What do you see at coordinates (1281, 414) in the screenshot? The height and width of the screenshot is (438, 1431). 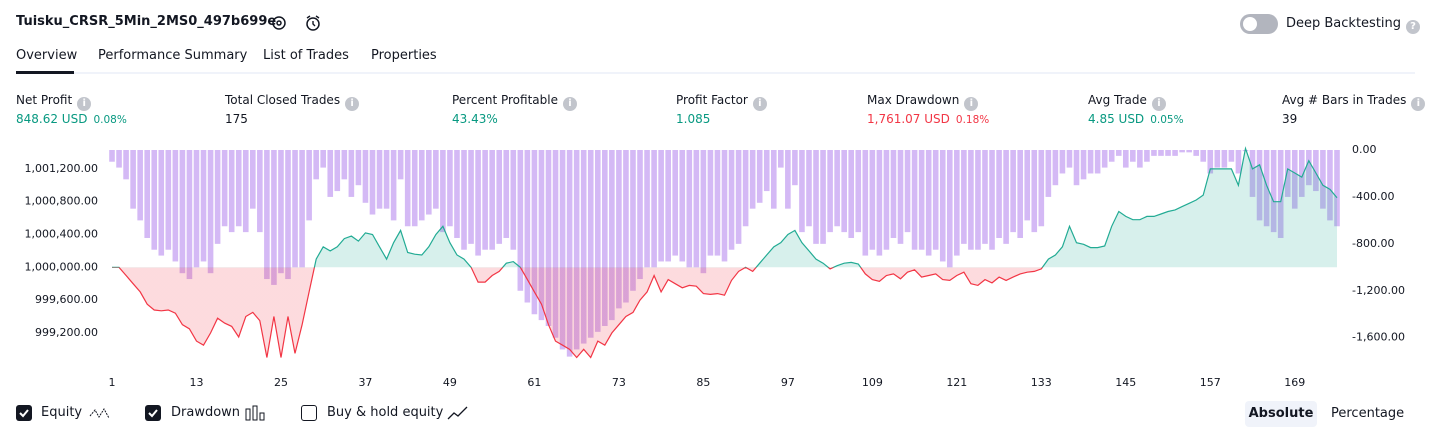 I see `mode-button: Absolute` at bounding box center [1281, 414].